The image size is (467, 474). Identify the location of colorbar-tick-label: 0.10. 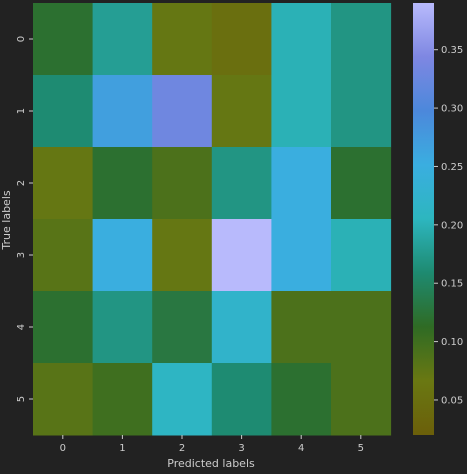
(452, 342).